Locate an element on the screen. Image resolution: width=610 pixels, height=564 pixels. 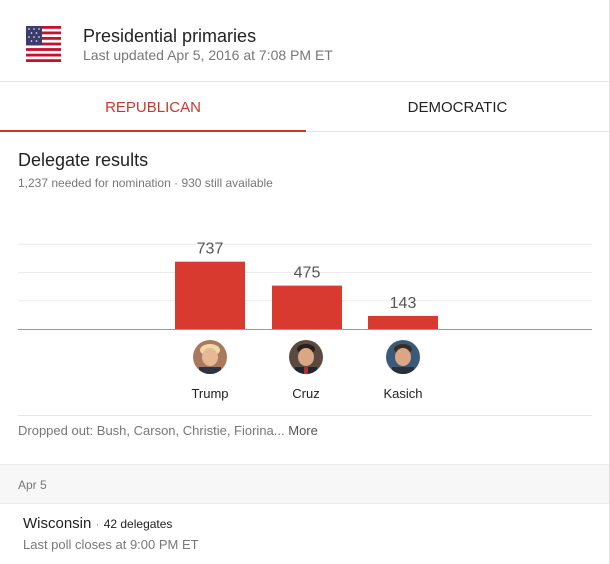
tab-democratic: DEMOCRATIC is located at coordinates (457, 107).